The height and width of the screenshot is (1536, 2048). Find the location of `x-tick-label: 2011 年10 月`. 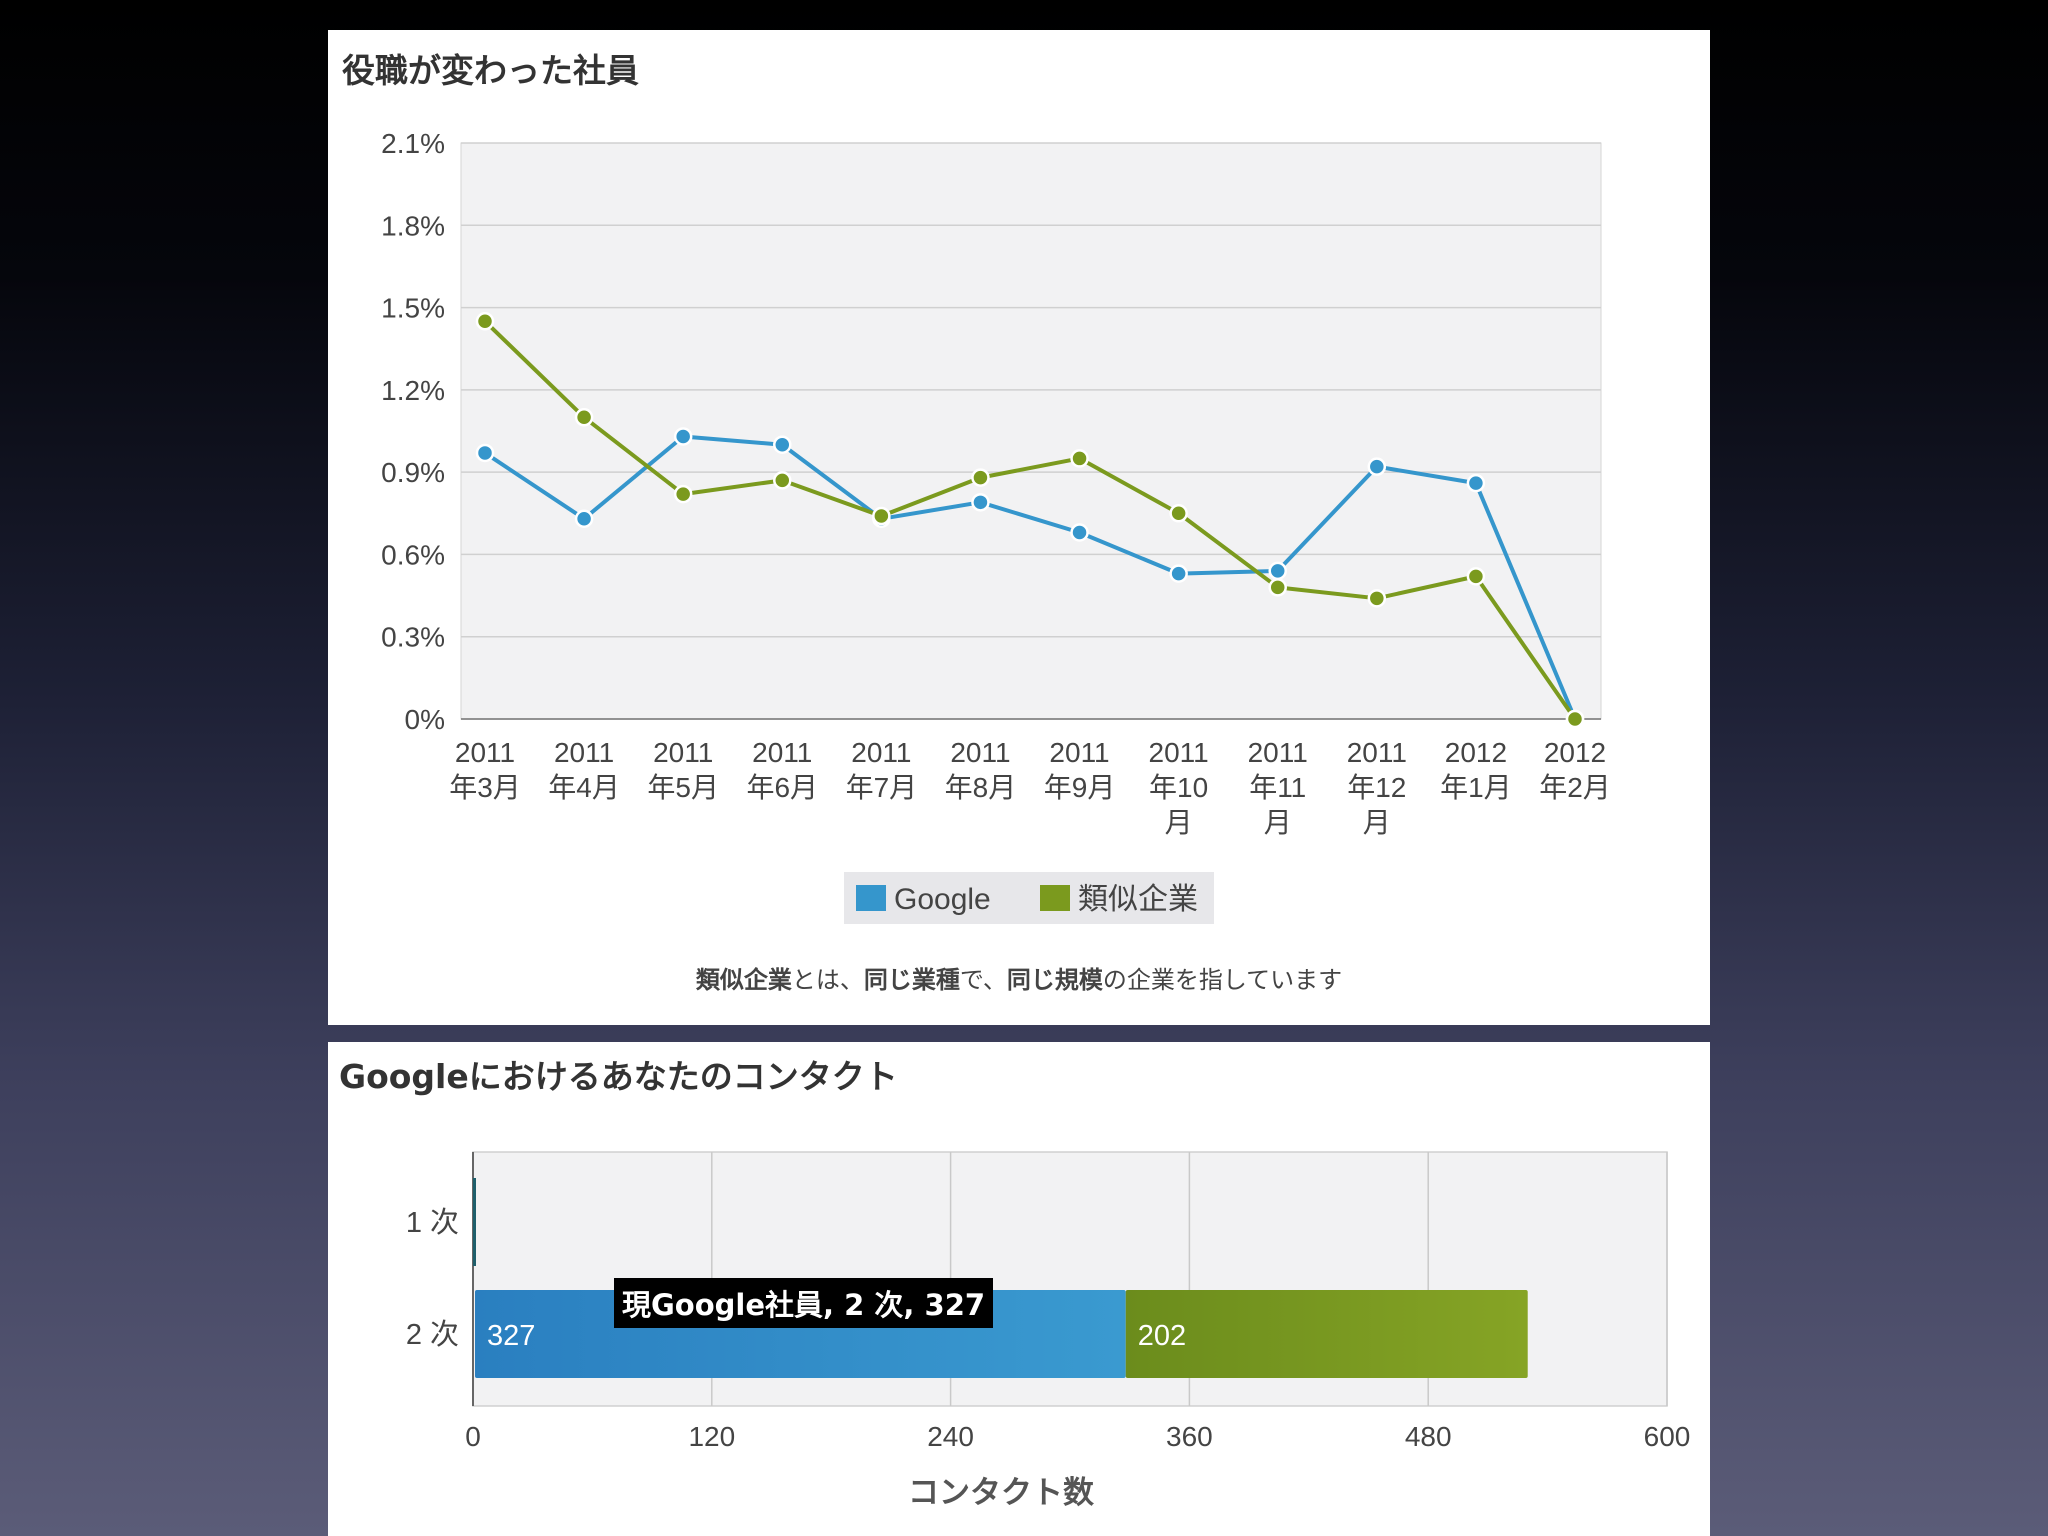

x-tick-label: 2011 年10 月 is located at coordinates (1179, 787).